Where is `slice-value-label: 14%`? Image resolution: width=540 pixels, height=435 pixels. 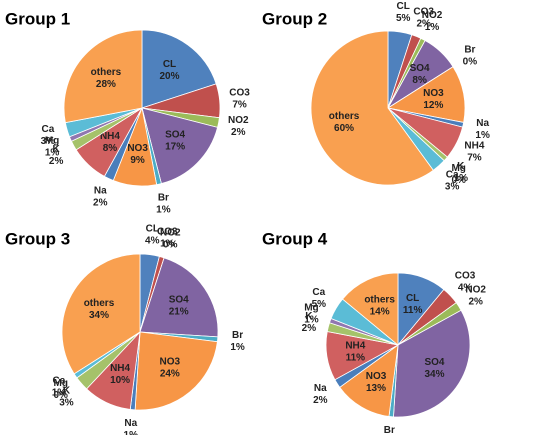
slice-value-label: 14% is located at coordinates (380, 312).